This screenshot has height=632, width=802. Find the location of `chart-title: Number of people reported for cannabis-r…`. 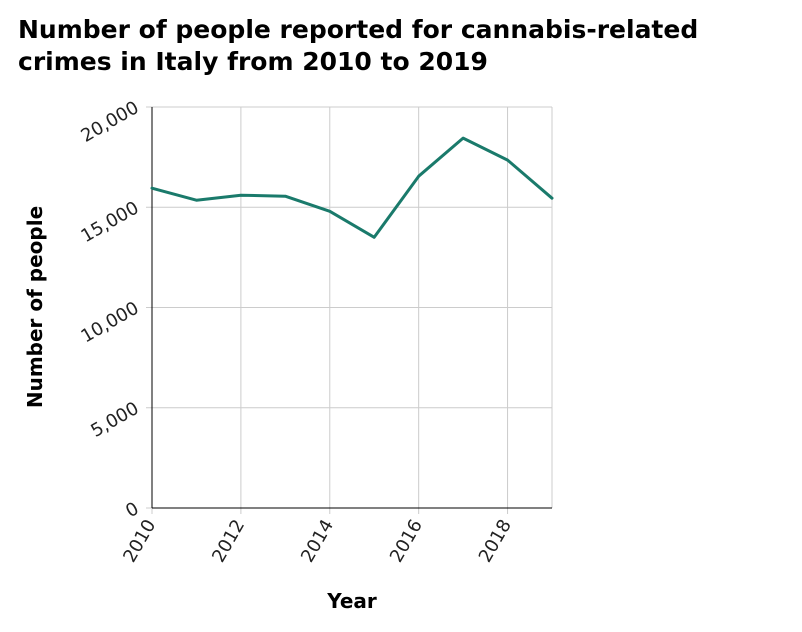

chart-title: Number of people reported for cannabis-r… is located at coordinates (358, 45).